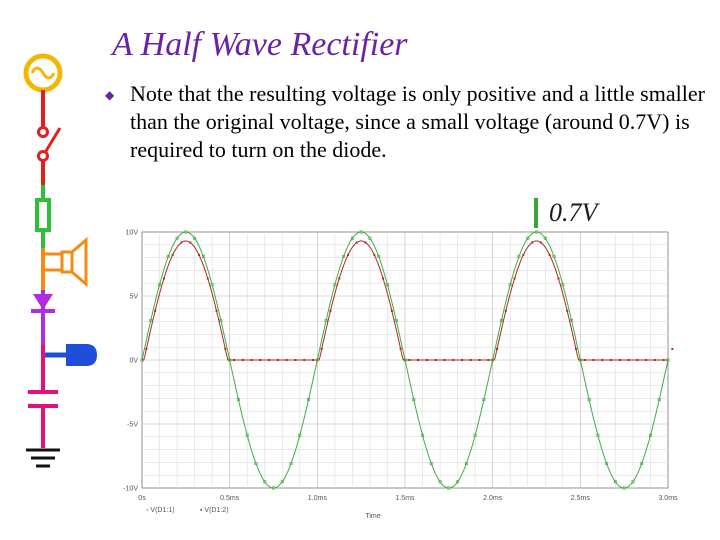  Describe the element at coordinates (132, 233) in the screenshot. I see `y-tick-label: 10V` at that location.